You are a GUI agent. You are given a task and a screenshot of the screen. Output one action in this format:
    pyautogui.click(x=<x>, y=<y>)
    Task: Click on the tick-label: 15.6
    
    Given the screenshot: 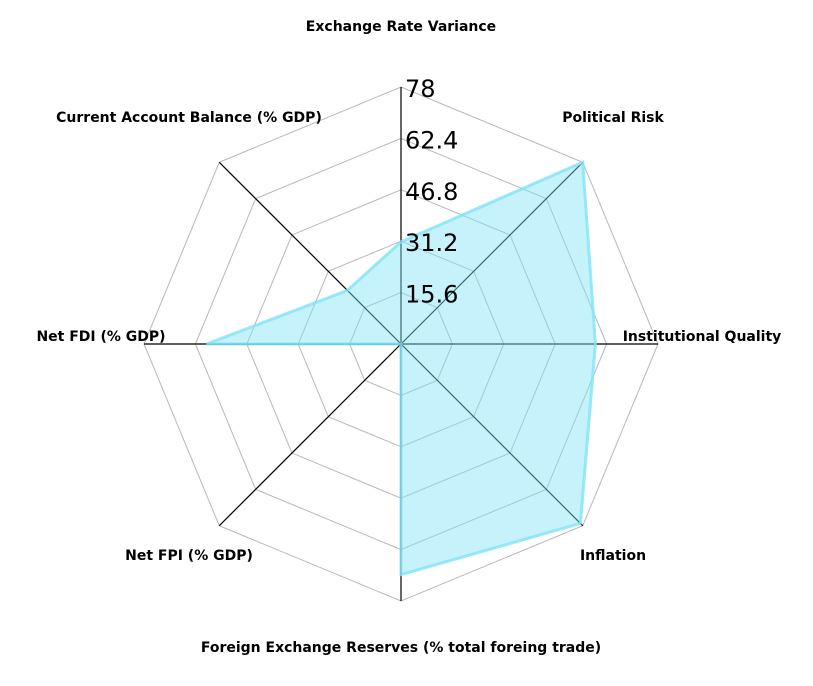 What is the action you would take?
    pyautogui.click(x=431, y=295)
    